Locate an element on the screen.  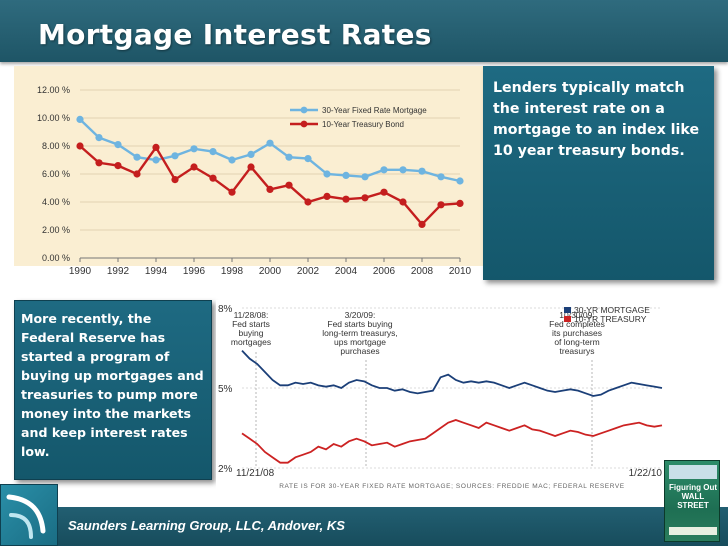
chart1-ytick-label: 6.00 % is located at coordinates (56, 174).